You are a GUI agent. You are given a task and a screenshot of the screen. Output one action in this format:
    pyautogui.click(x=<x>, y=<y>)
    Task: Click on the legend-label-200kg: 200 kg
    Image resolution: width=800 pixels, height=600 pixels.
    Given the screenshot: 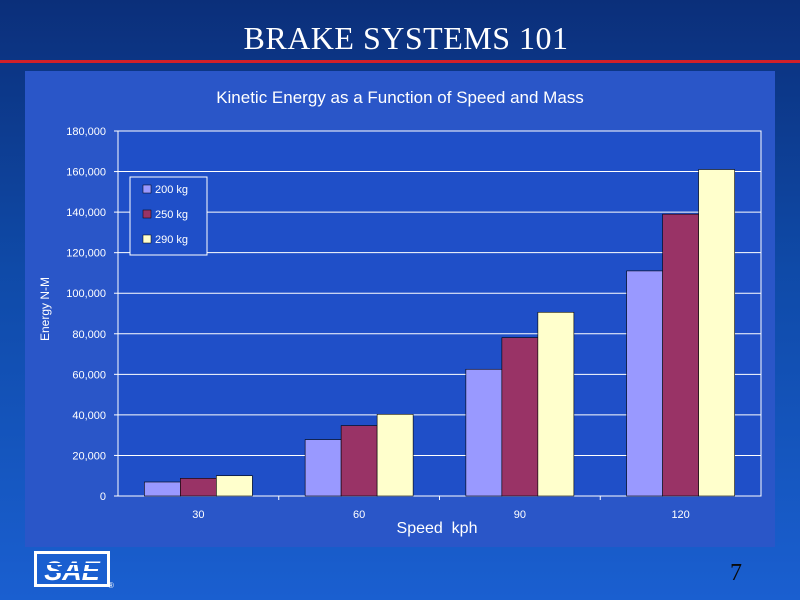 What is the action you would take?
    pyautogui.click(x=171, y=190)
    